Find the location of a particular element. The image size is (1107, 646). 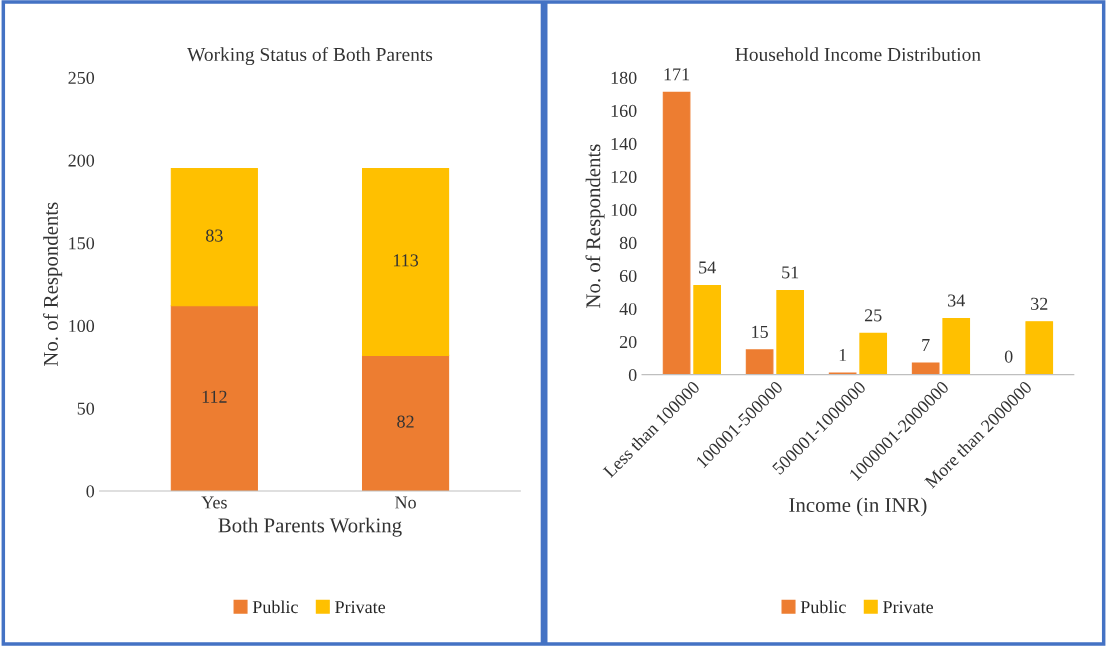

data-label: 54 is located at coordinates (707, 267).